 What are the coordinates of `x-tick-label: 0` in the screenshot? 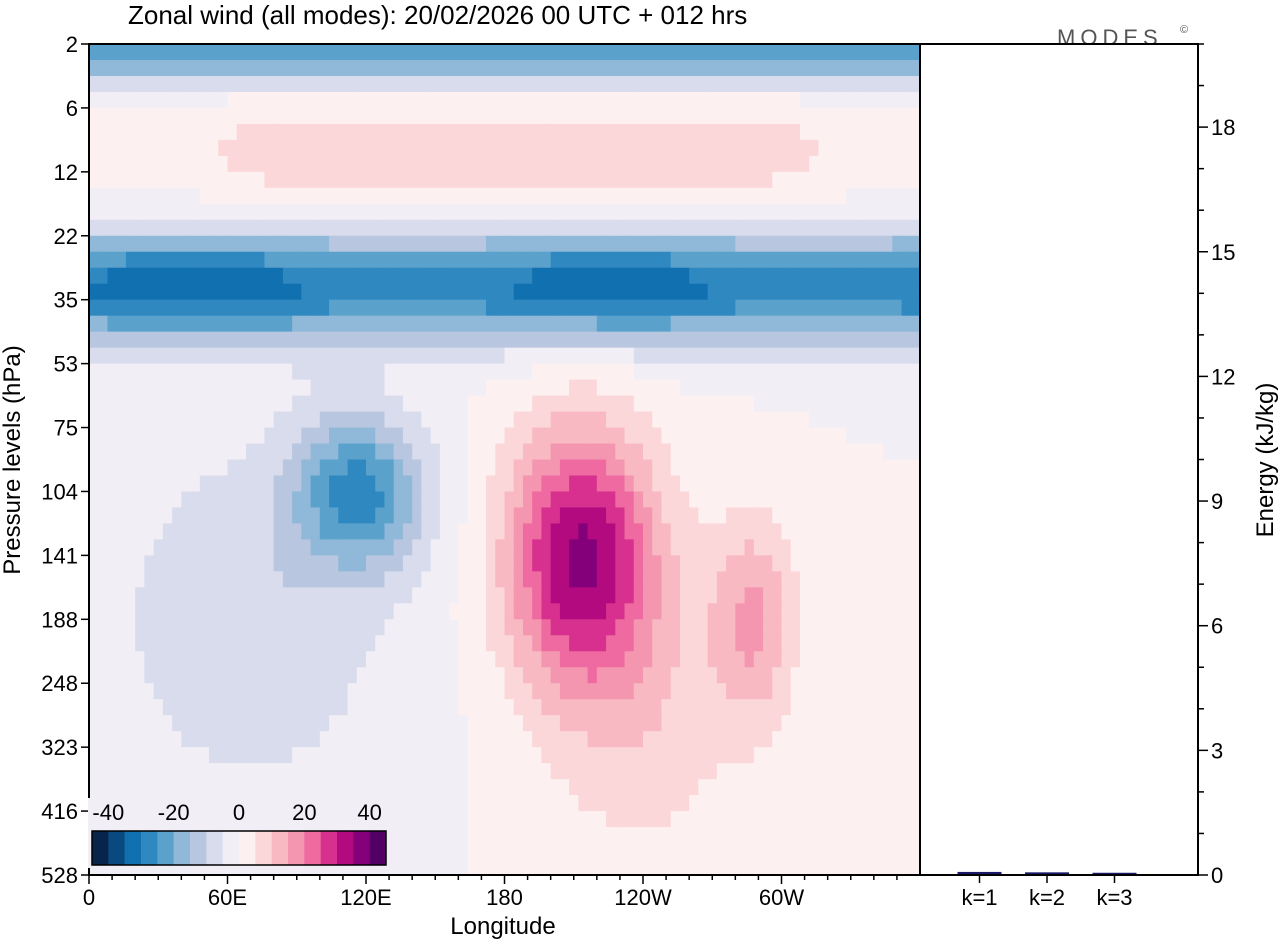 It's located at (89, 897).